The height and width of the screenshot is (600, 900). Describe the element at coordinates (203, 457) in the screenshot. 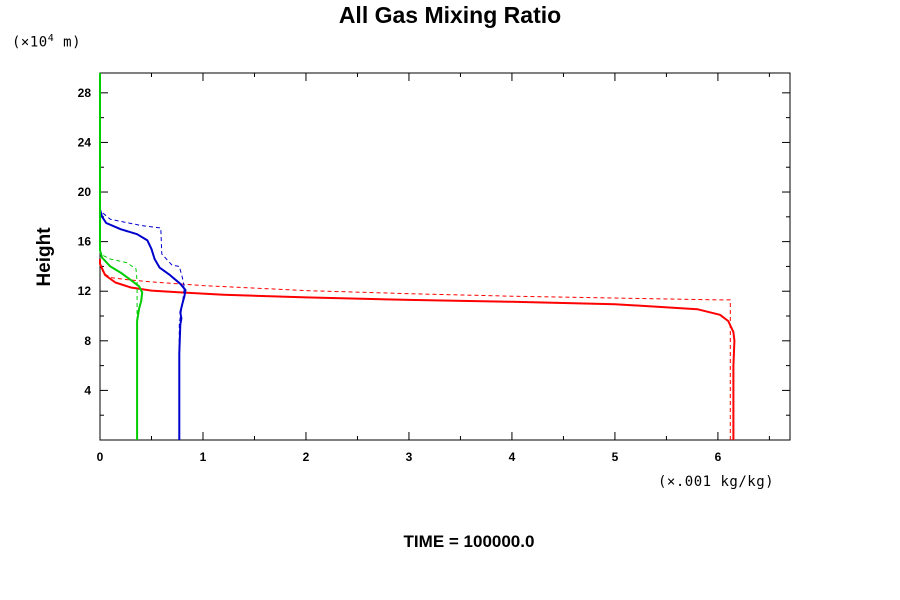

I see `x-tick-label: 1` at that location.